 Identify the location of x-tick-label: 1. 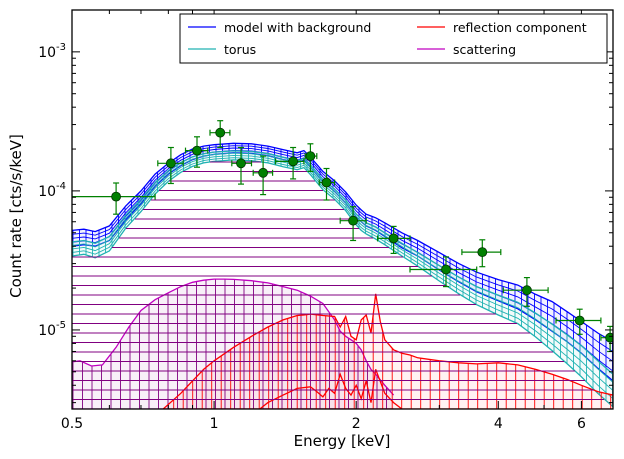
(214, 424).